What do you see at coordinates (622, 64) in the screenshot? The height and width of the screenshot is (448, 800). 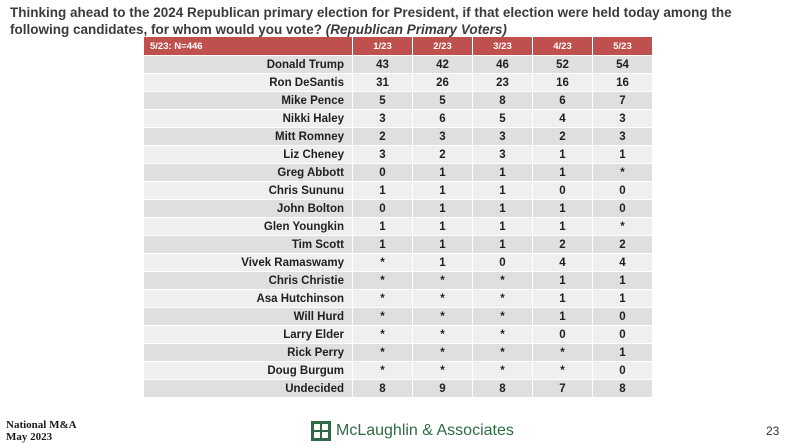 I see `table-cell: 54` at bounding box center [622, 64].